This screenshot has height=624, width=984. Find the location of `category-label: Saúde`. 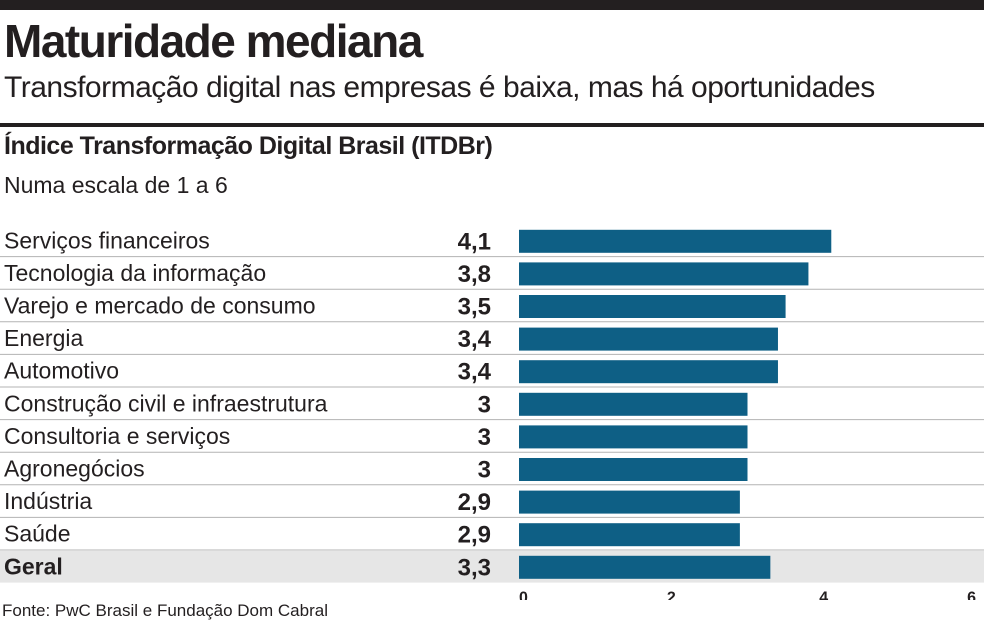

category-label: Saúde is located at coordinates (37, 534).